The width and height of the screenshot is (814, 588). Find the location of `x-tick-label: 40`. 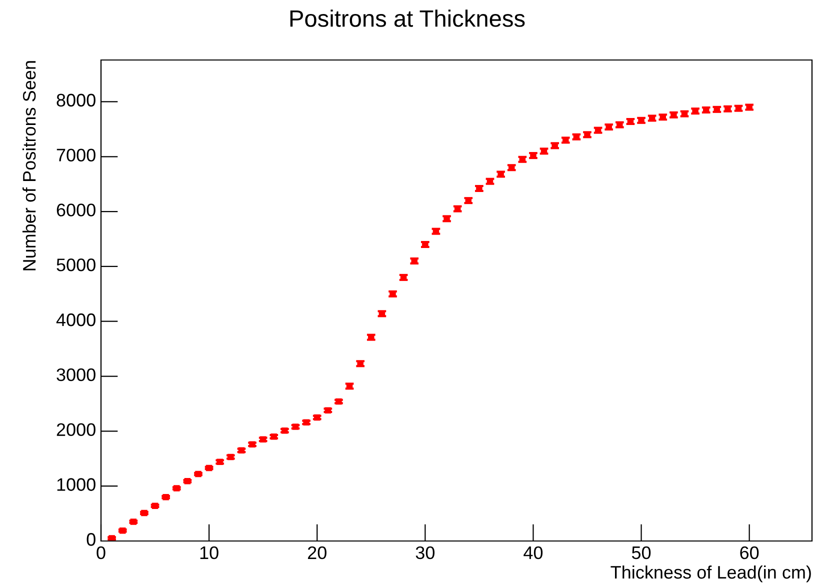

x-tick-label: 40 is located at coordinates (533, 553).